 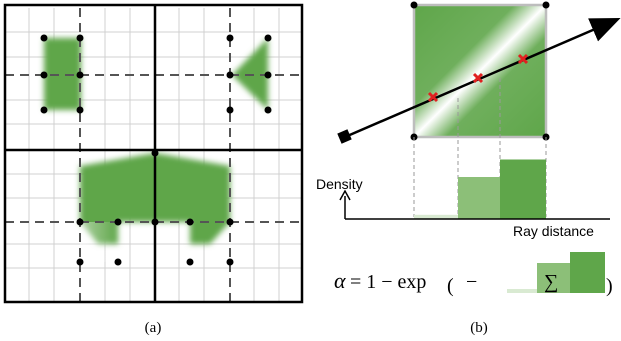 I want to click on sample-point-3-icon, so click(x=523, y=59).